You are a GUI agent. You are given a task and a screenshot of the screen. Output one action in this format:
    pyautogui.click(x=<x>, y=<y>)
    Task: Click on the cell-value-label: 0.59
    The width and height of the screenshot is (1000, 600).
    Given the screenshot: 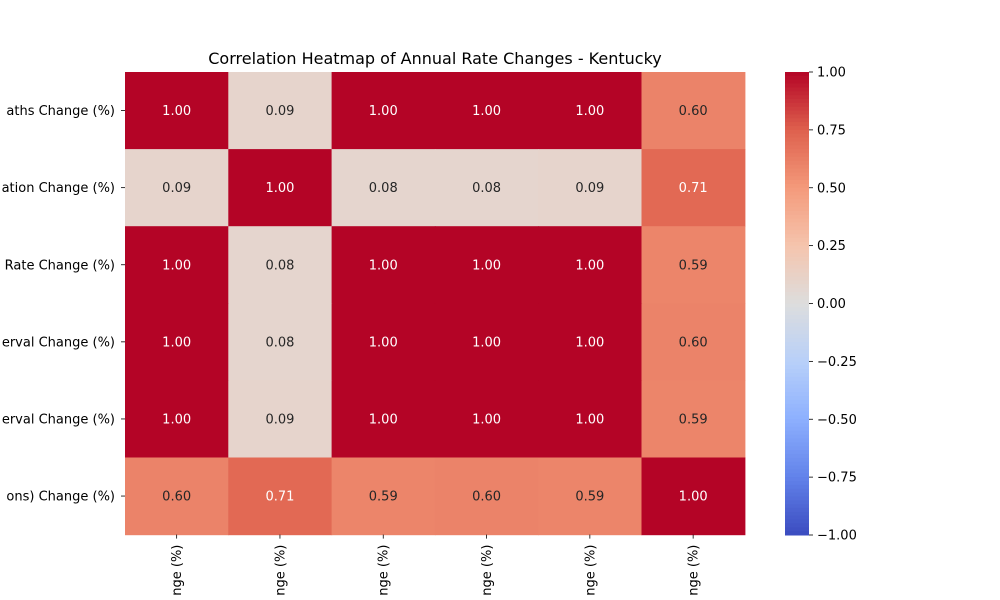 What is the action you would take?
    pyautogui.click(x=589, y=497)
    